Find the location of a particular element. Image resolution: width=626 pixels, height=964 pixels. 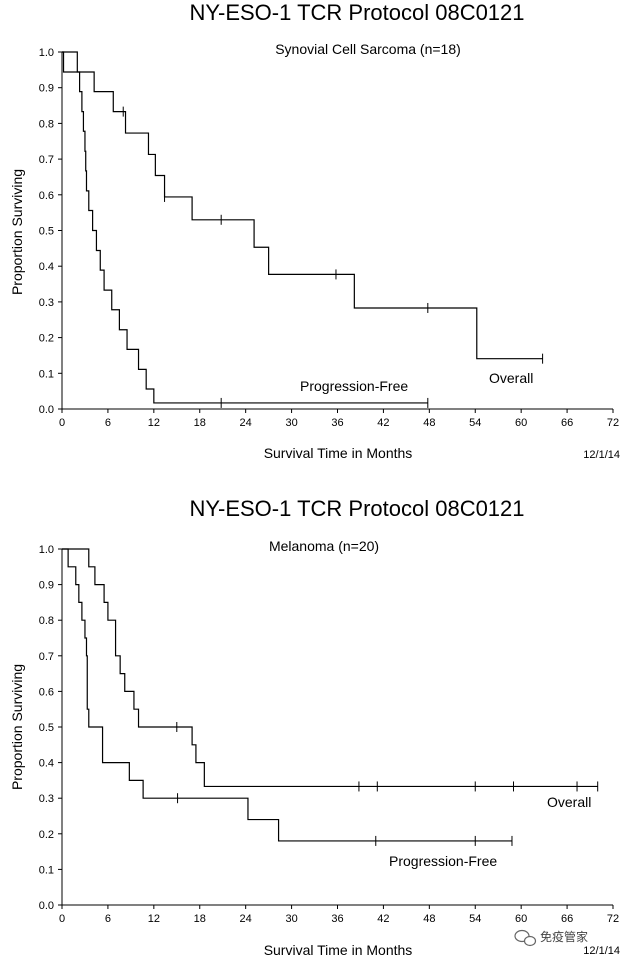

chart-subtitle: Synovial Cell Sarcoma (n=18) is located at coordinates (368, 49).